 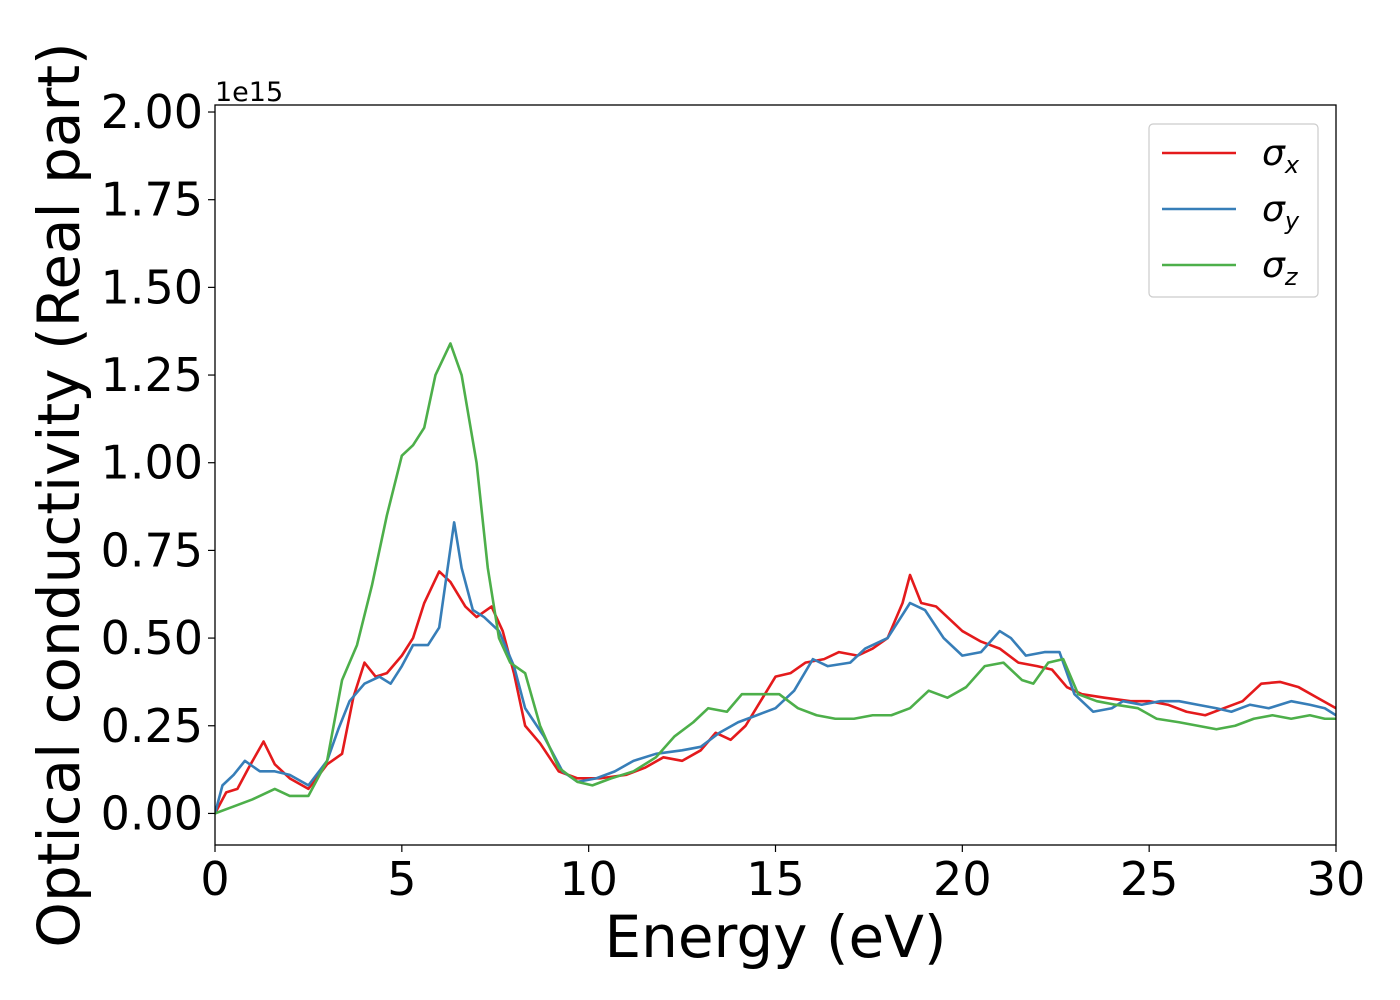 I want to click on y-axis-title: Optical conductivity (Real part), so click(x=59, y=494).